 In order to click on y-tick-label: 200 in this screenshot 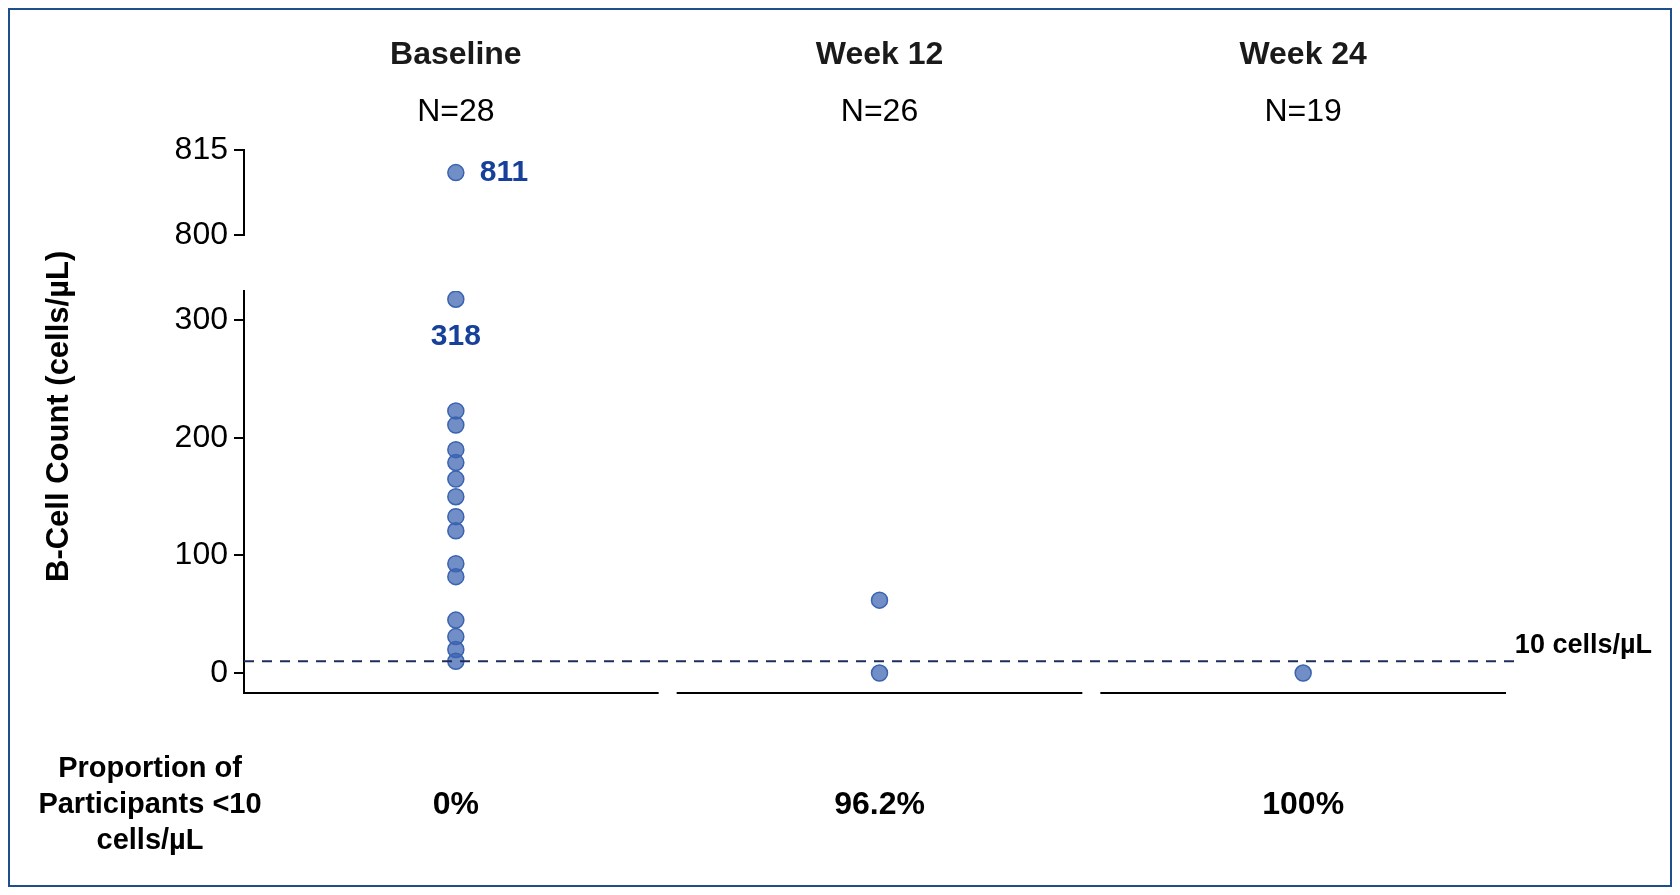, I will do `click(201, 435)`.